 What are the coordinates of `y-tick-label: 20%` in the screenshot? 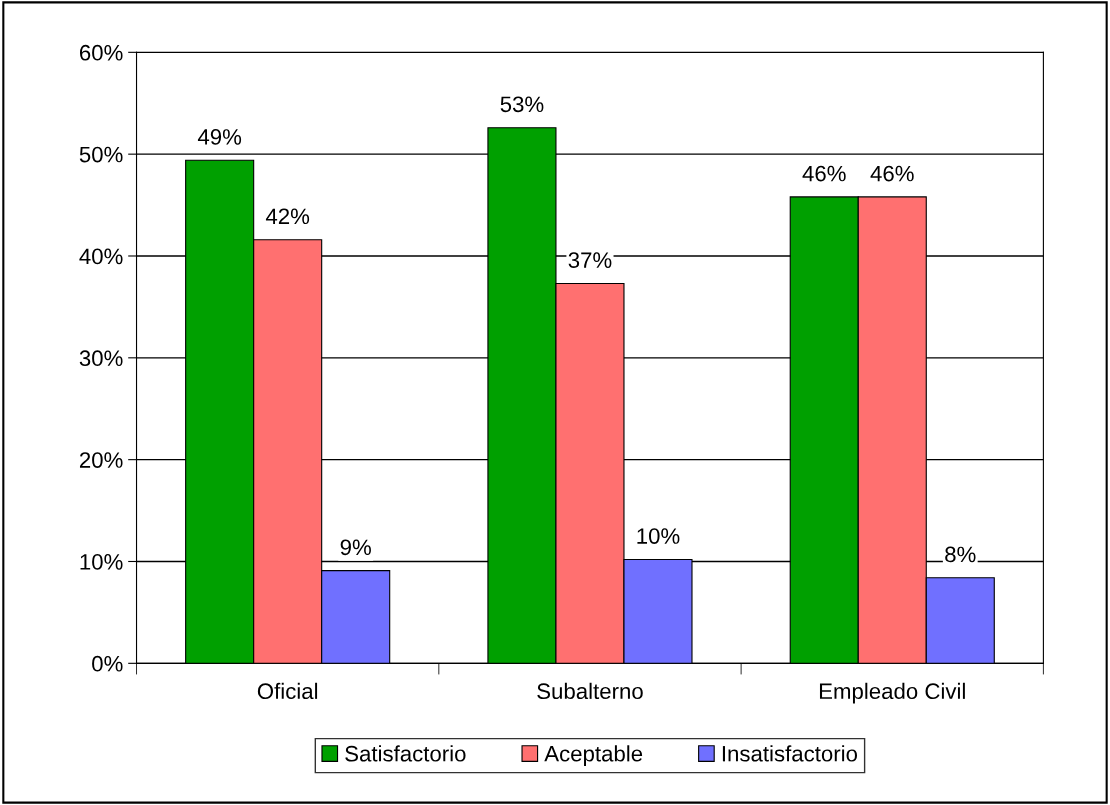 It's located at (101, 460).